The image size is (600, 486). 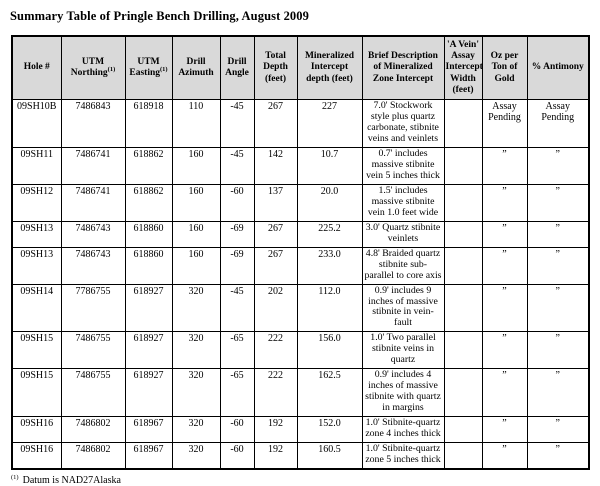 I want to click on column-header-utm-northing: UTM Northing(1), so click(x=93, y=68).